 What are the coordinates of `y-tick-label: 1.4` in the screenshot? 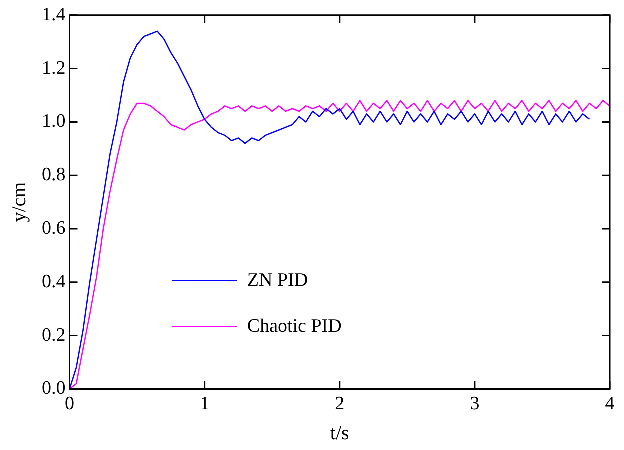 It's located at (54, 15).